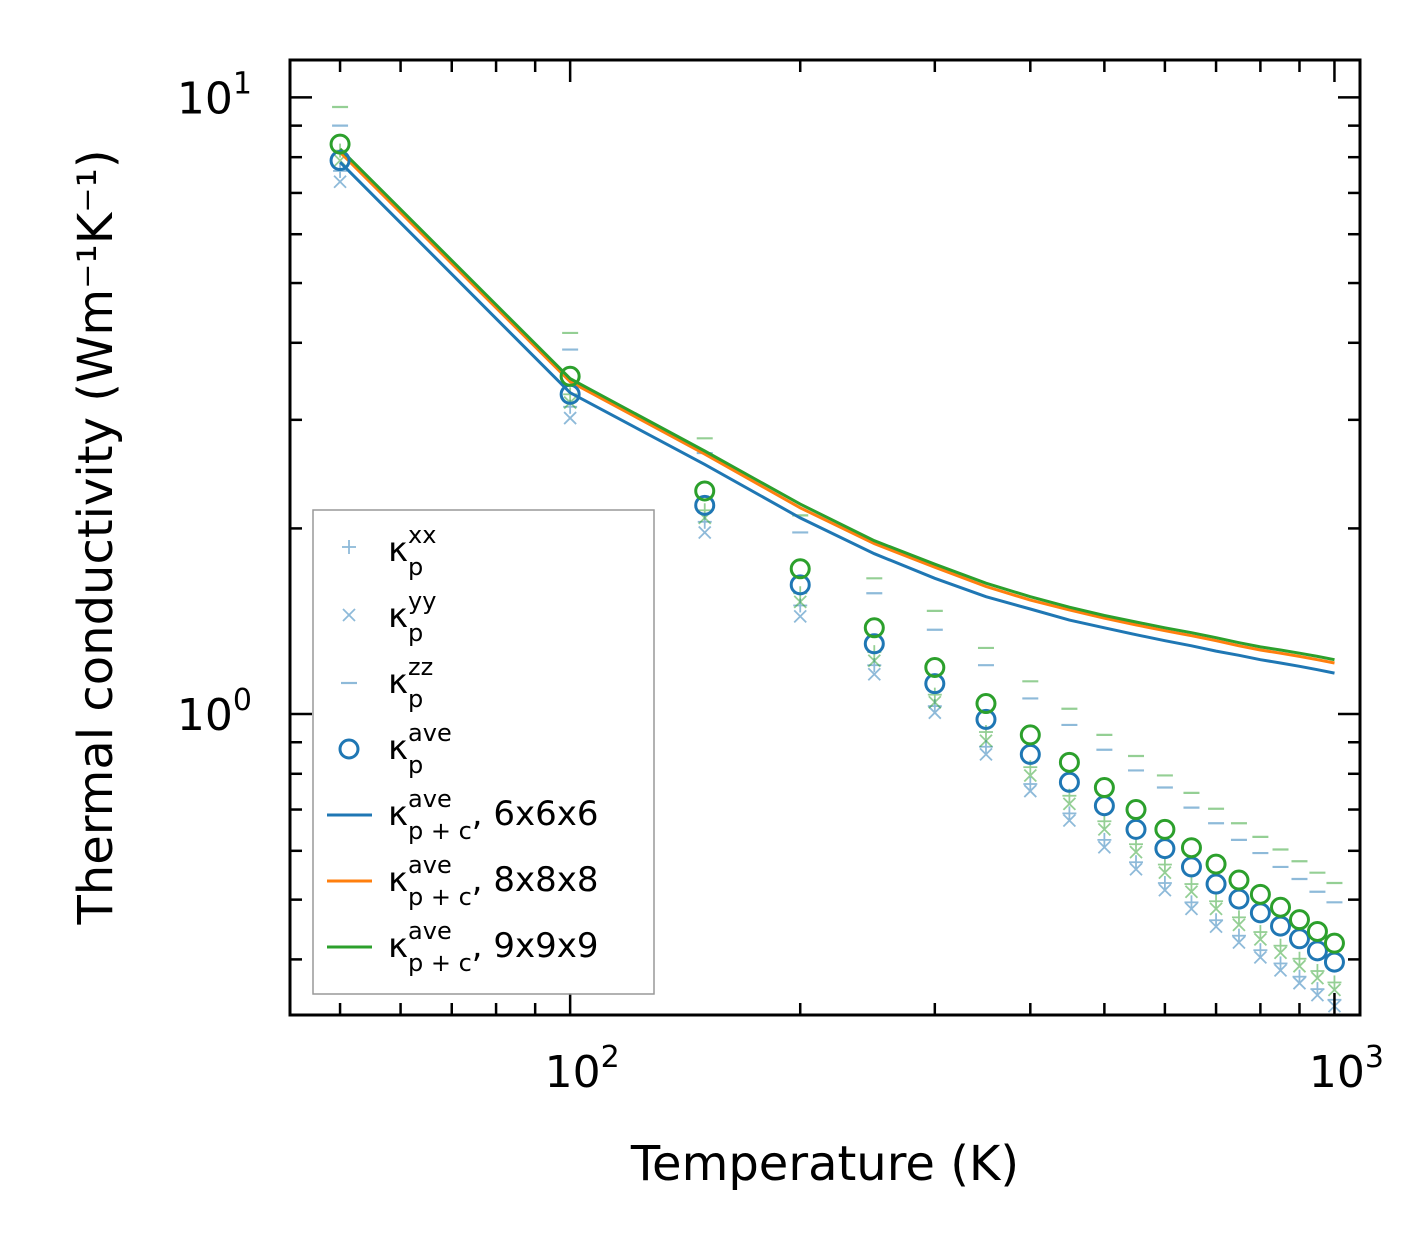 The width and height of the screenshot is (1421, 1254). What do you see at coordinates (493, 881) in the screenshot?
I see `legend-label: κave p + c, 8x8x8` at bounding box center [493, 881].